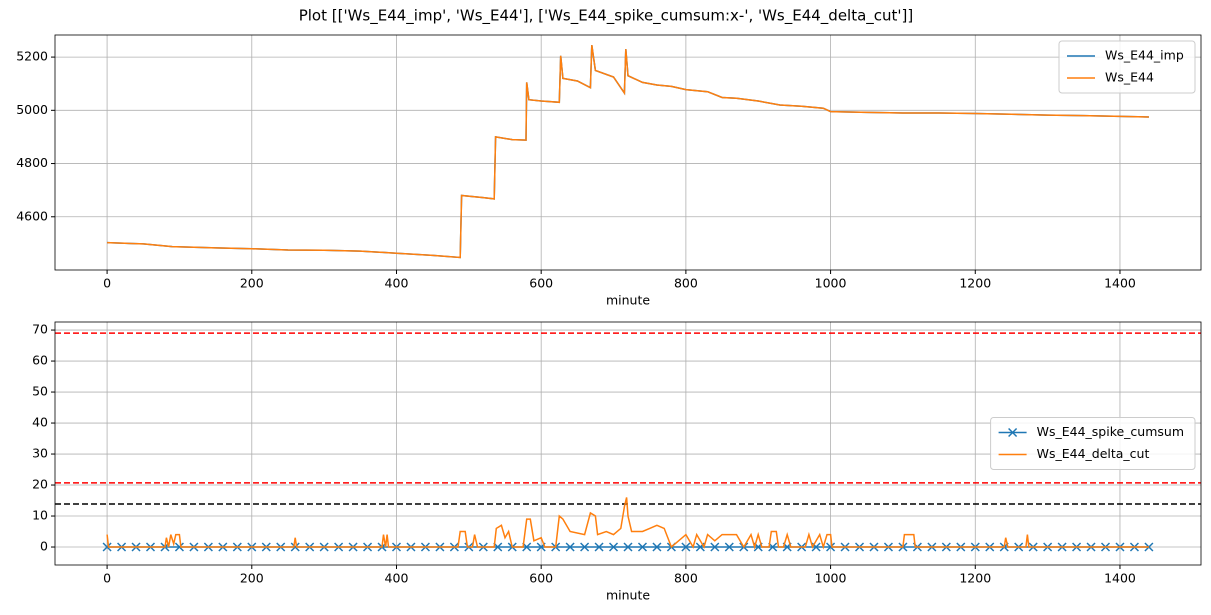 Image resolution: width=1211 pixels, height=615 pixels. I want to click on y-tick-label: 30, so click(40, 453).